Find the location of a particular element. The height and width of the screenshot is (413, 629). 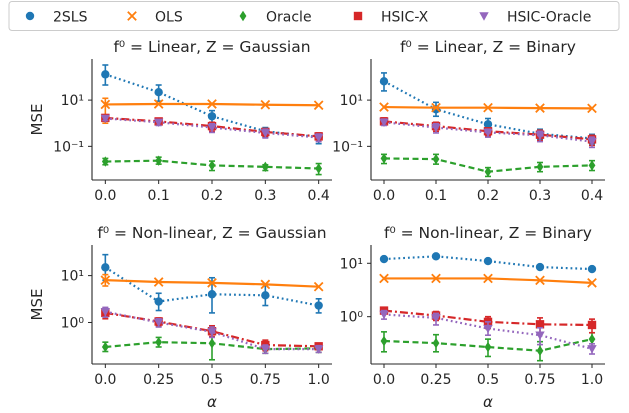

legend-marker-2sls is located at coordinates (30, 16).